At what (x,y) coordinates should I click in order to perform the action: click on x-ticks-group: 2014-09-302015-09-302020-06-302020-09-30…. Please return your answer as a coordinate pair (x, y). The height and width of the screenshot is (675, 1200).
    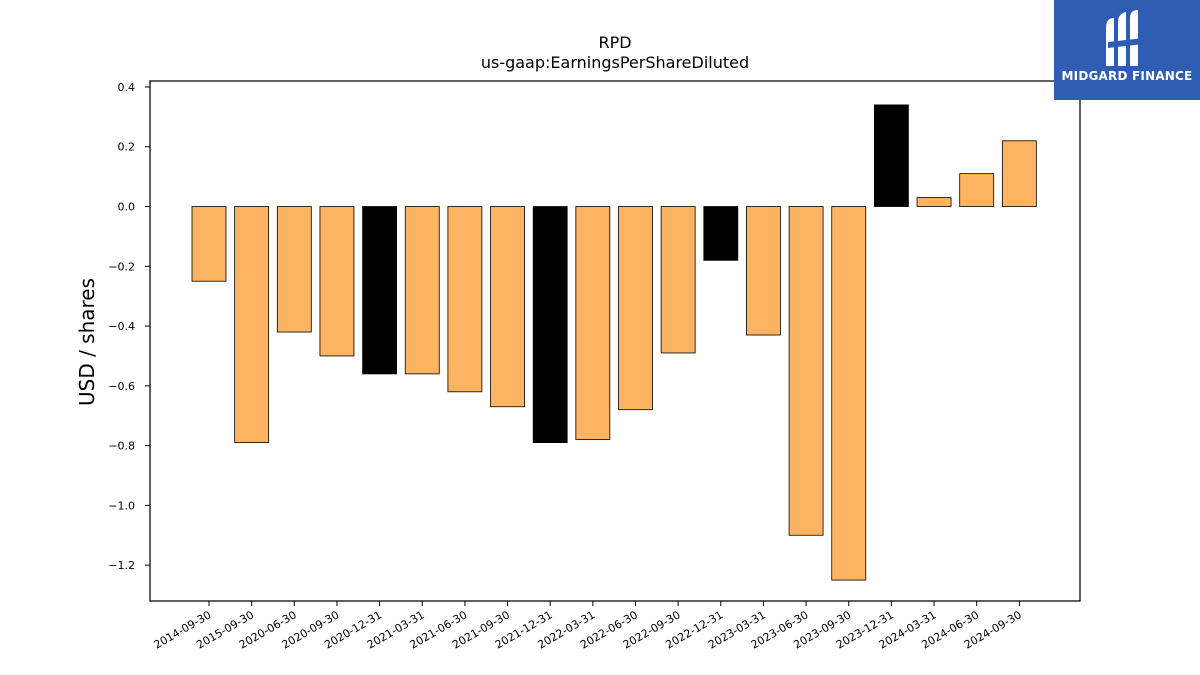
    Looking at the image, I should click on (588, 626).